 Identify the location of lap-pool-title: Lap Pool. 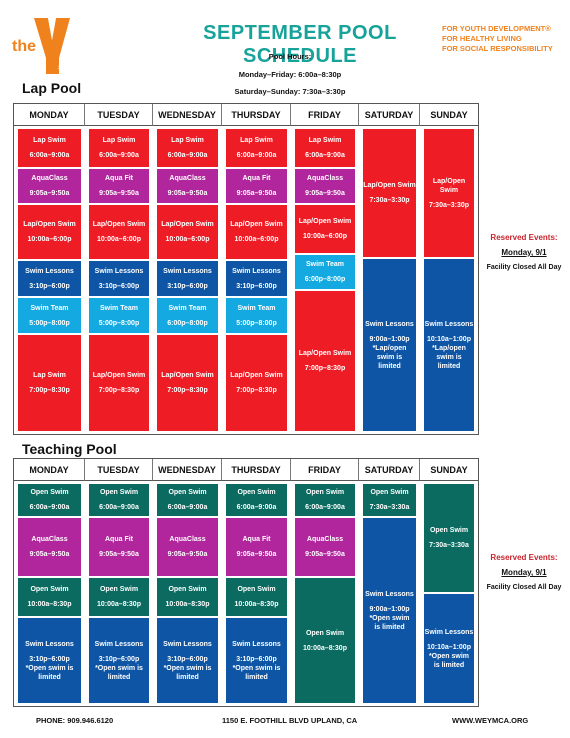
(52, 88).